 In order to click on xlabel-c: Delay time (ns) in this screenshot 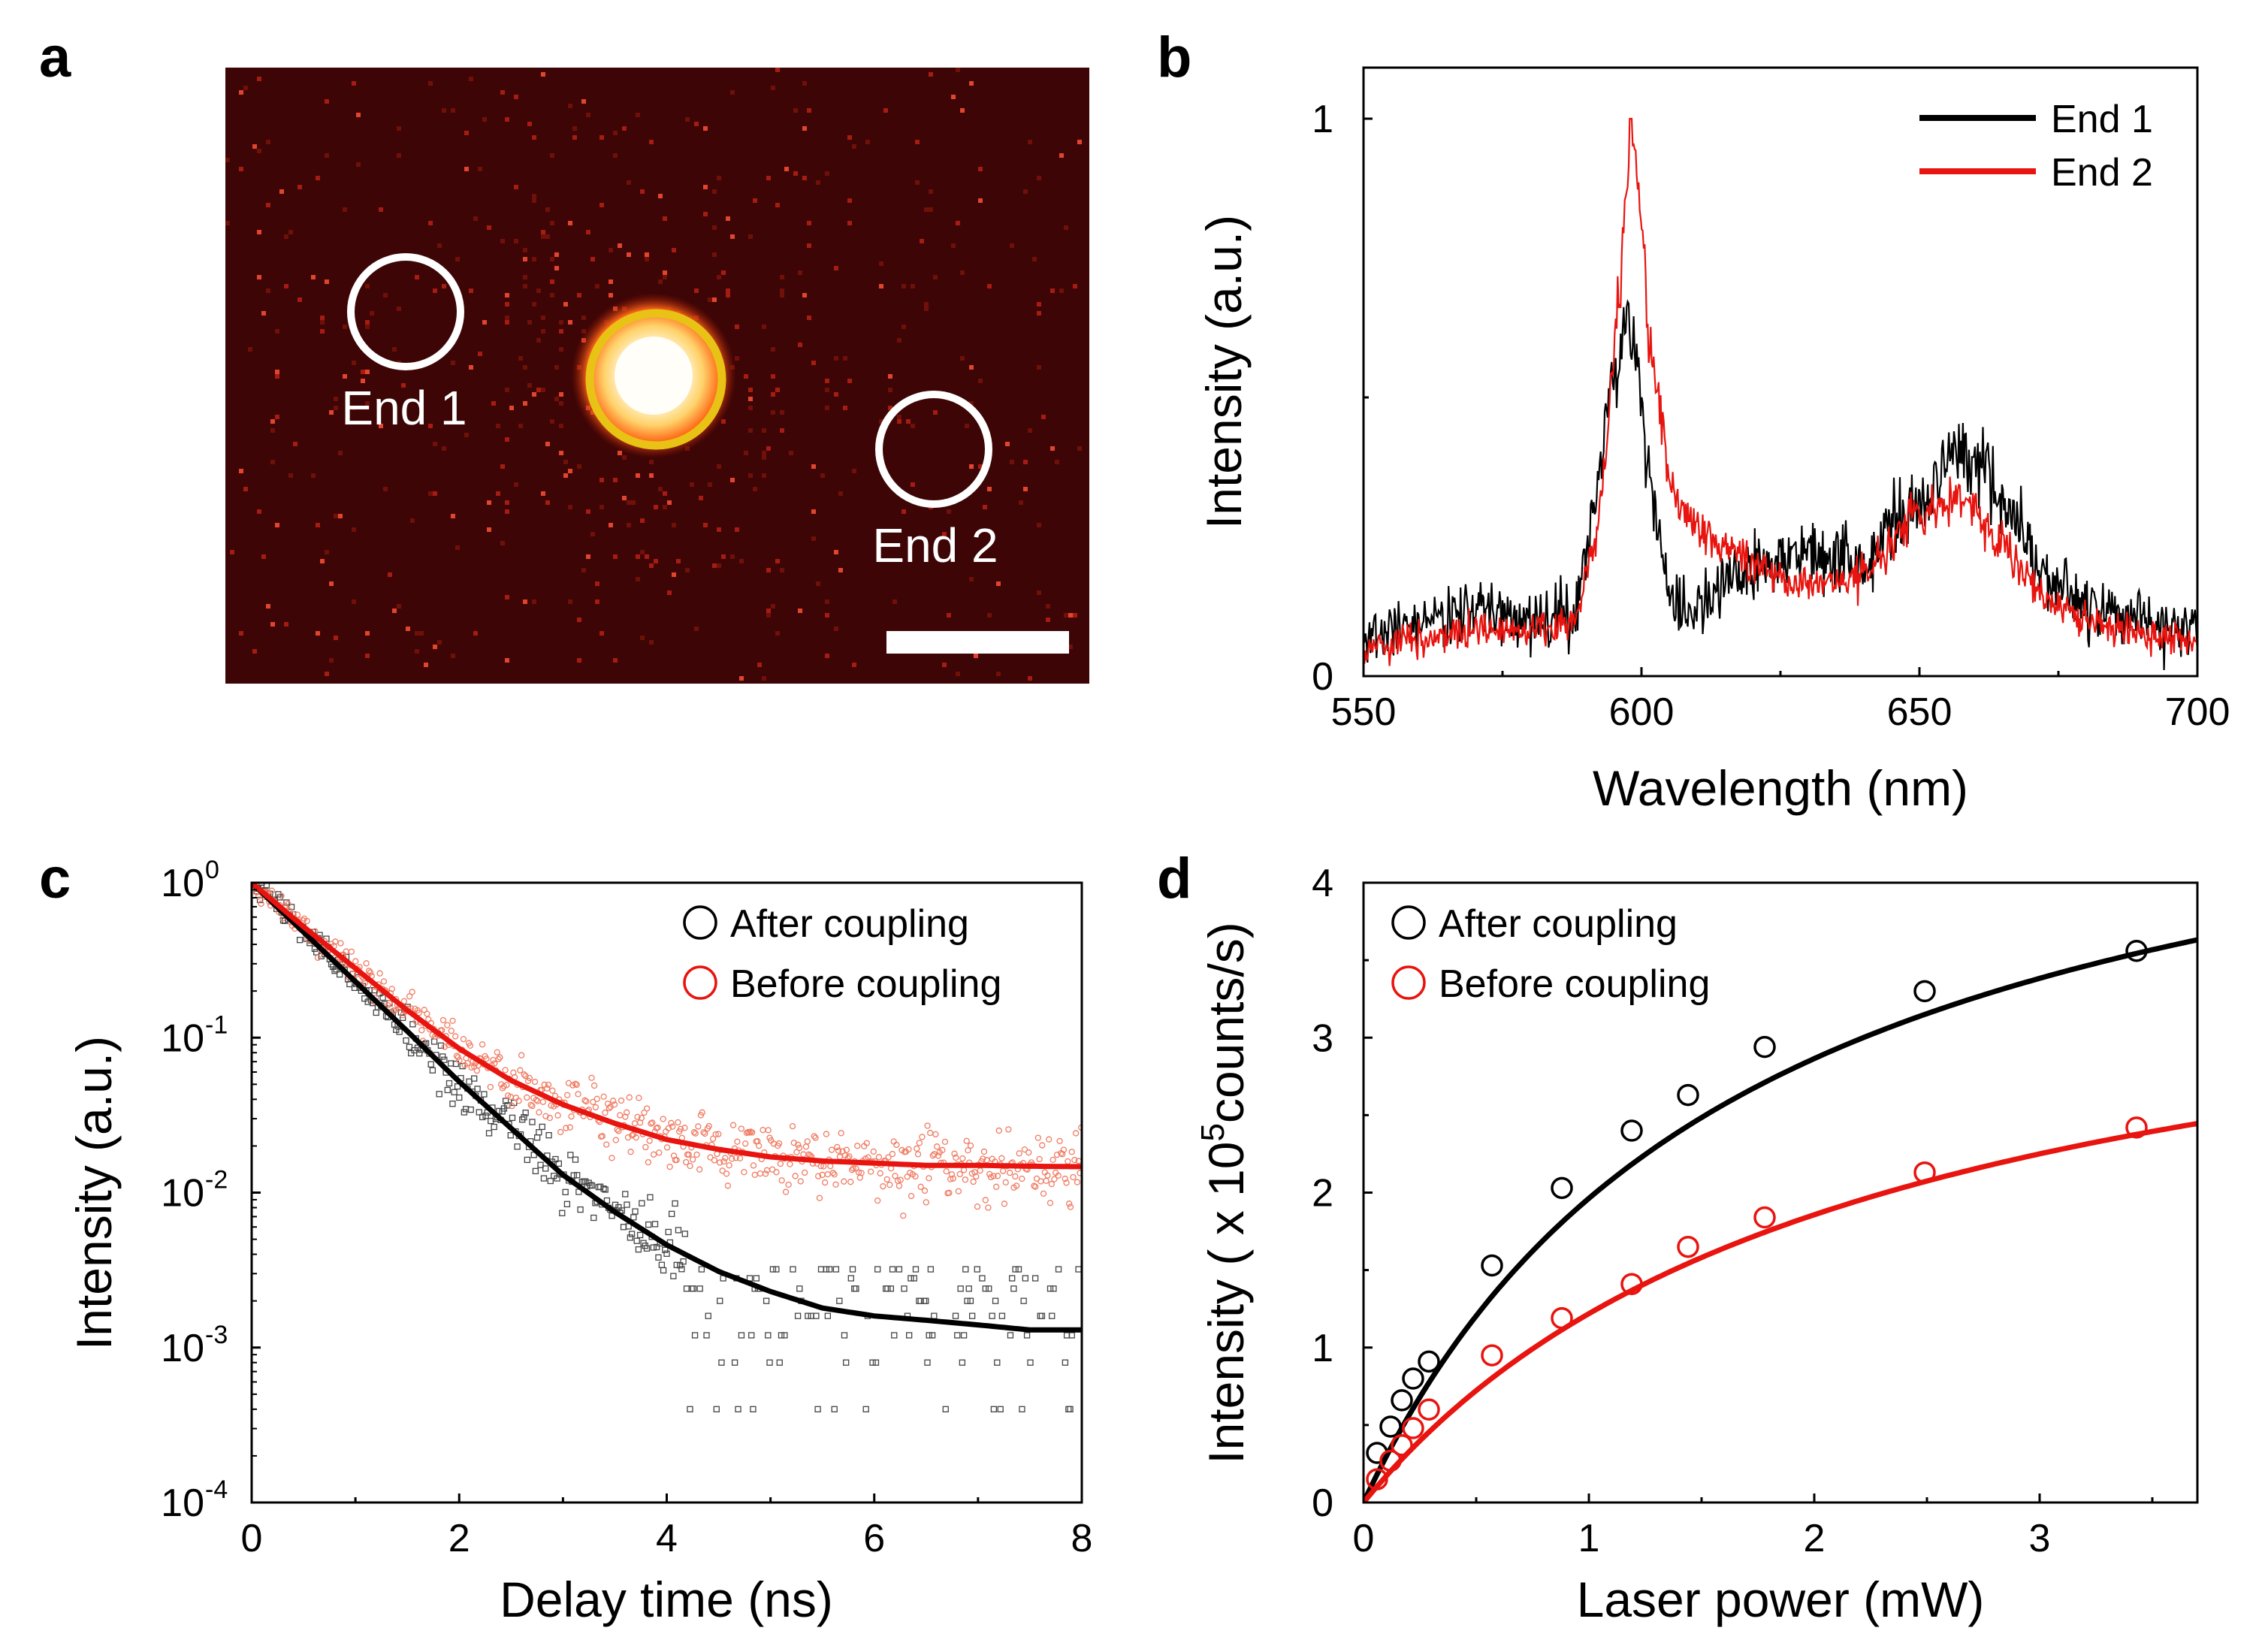, I will do `click(666, 1600)`.